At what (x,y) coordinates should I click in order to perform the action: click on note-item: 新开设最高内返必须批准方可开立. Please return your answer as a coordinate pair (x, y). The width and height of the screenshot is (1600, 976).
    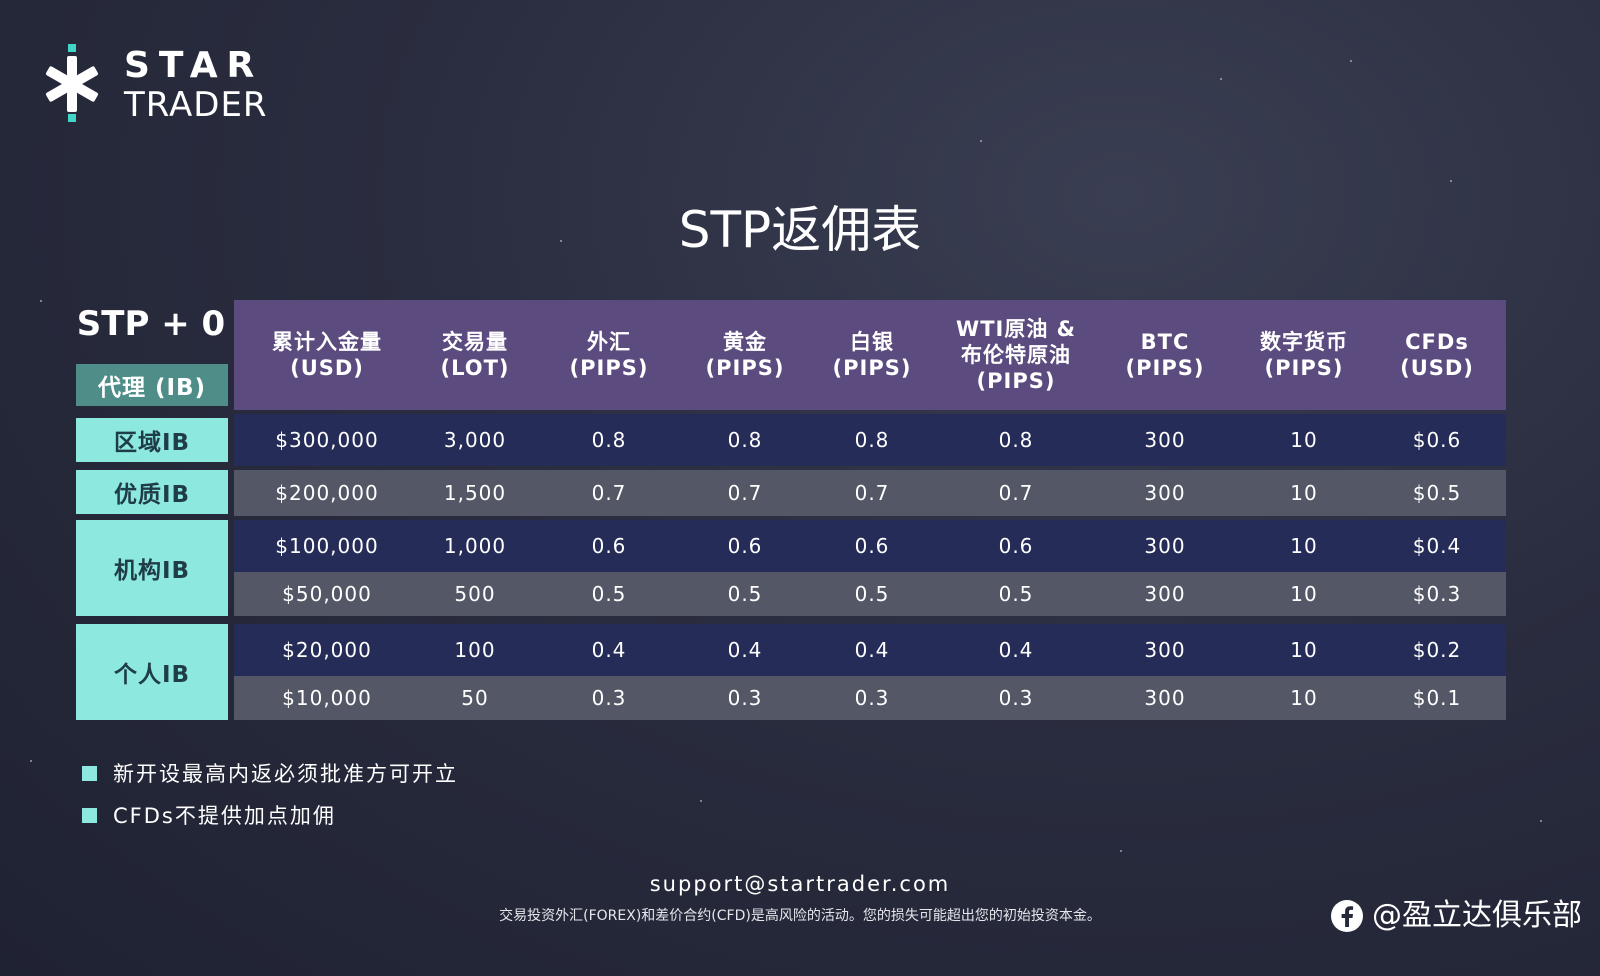
    Looking at the image, I should click on (270, 773).